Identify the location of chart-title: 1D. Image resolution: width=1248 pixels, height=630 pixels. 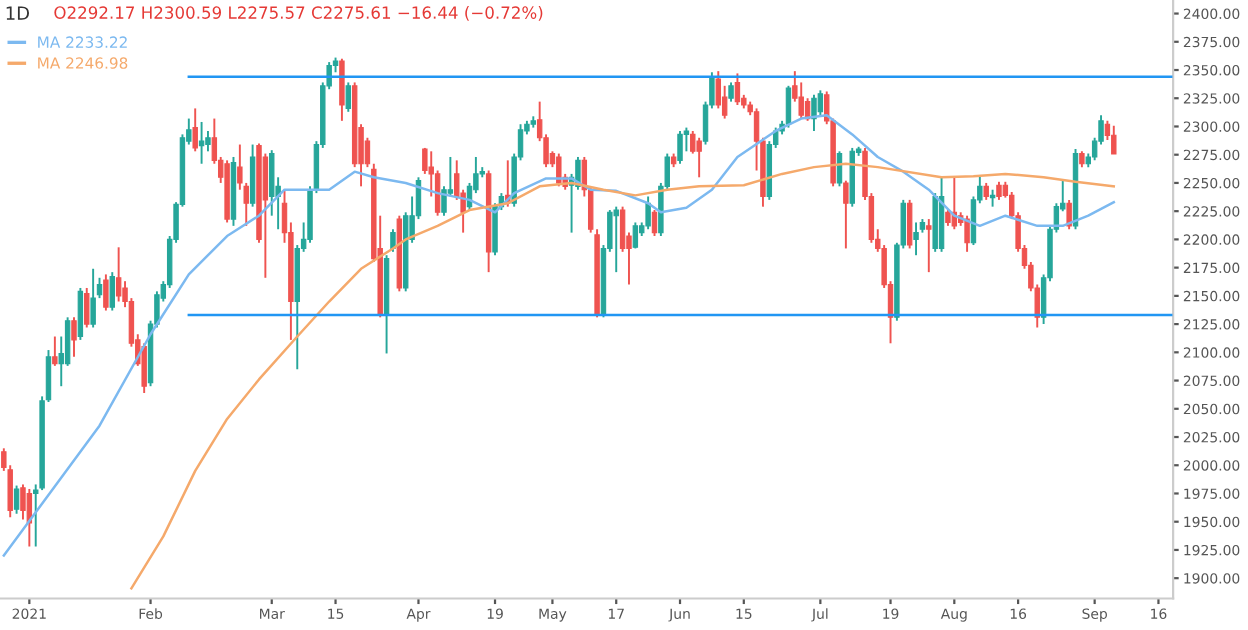
(18, 13).